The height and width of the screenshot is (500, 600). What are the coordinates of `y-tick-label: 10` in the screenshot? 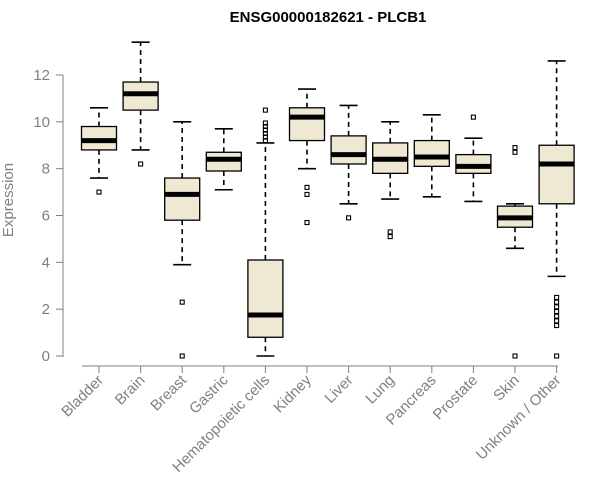 It's located at (41, 122).